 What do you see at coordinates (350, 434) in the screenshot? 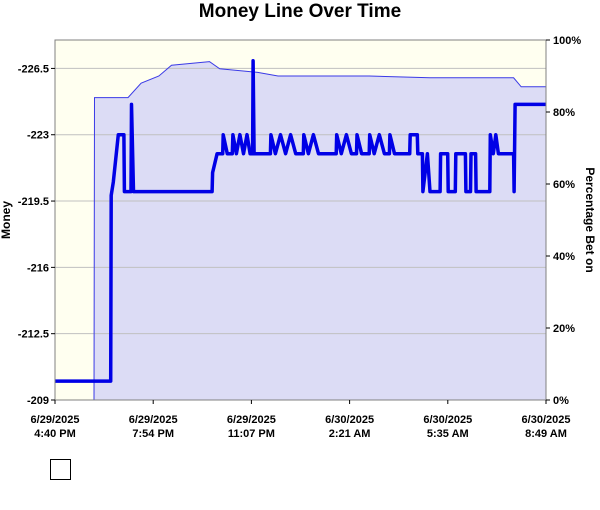
I see `x-tick-time: 2:21 AM` at bounding box center [350, 434].